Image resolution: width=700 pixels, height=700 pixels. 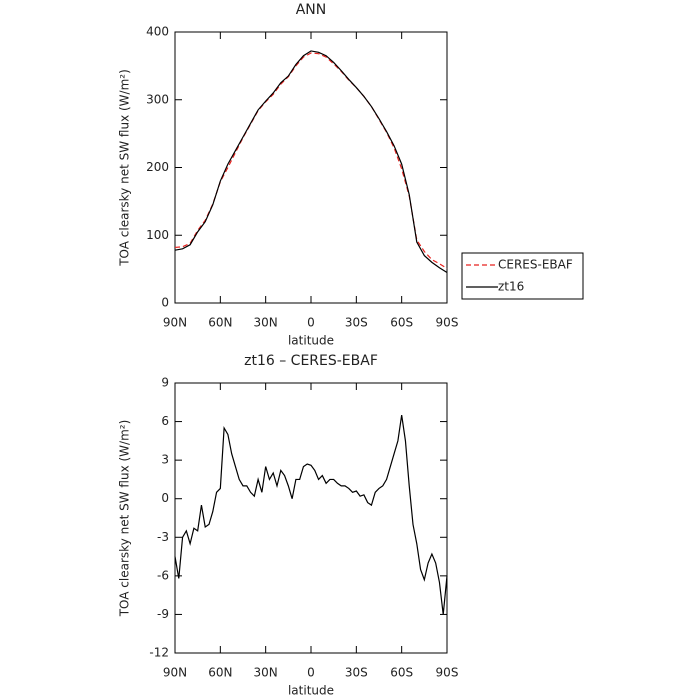 What do you see at coordinates (159, 653) in the screenshot?
I see `y-tick-label: -12` at bounding box center [159, 653].